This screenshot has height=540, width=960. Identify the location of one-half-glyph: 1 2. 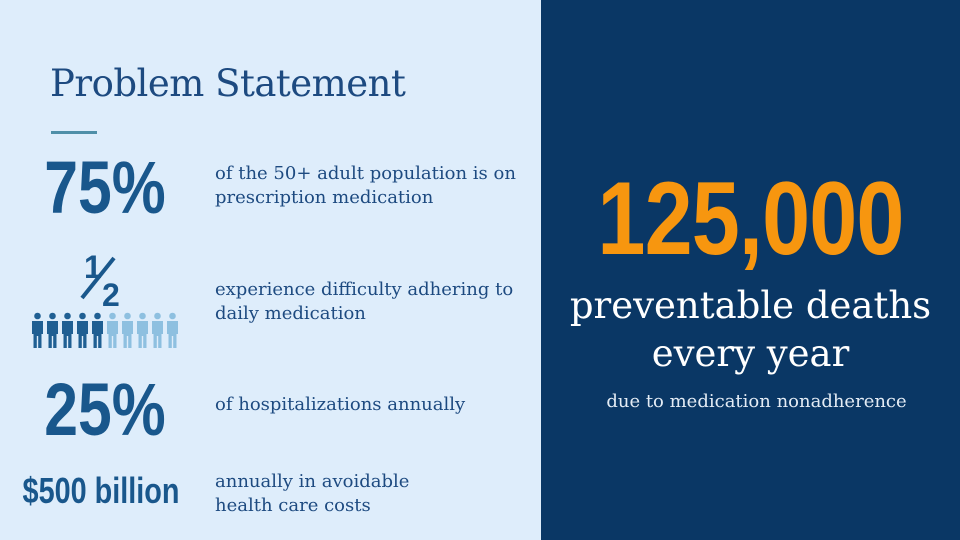
(100, 278).